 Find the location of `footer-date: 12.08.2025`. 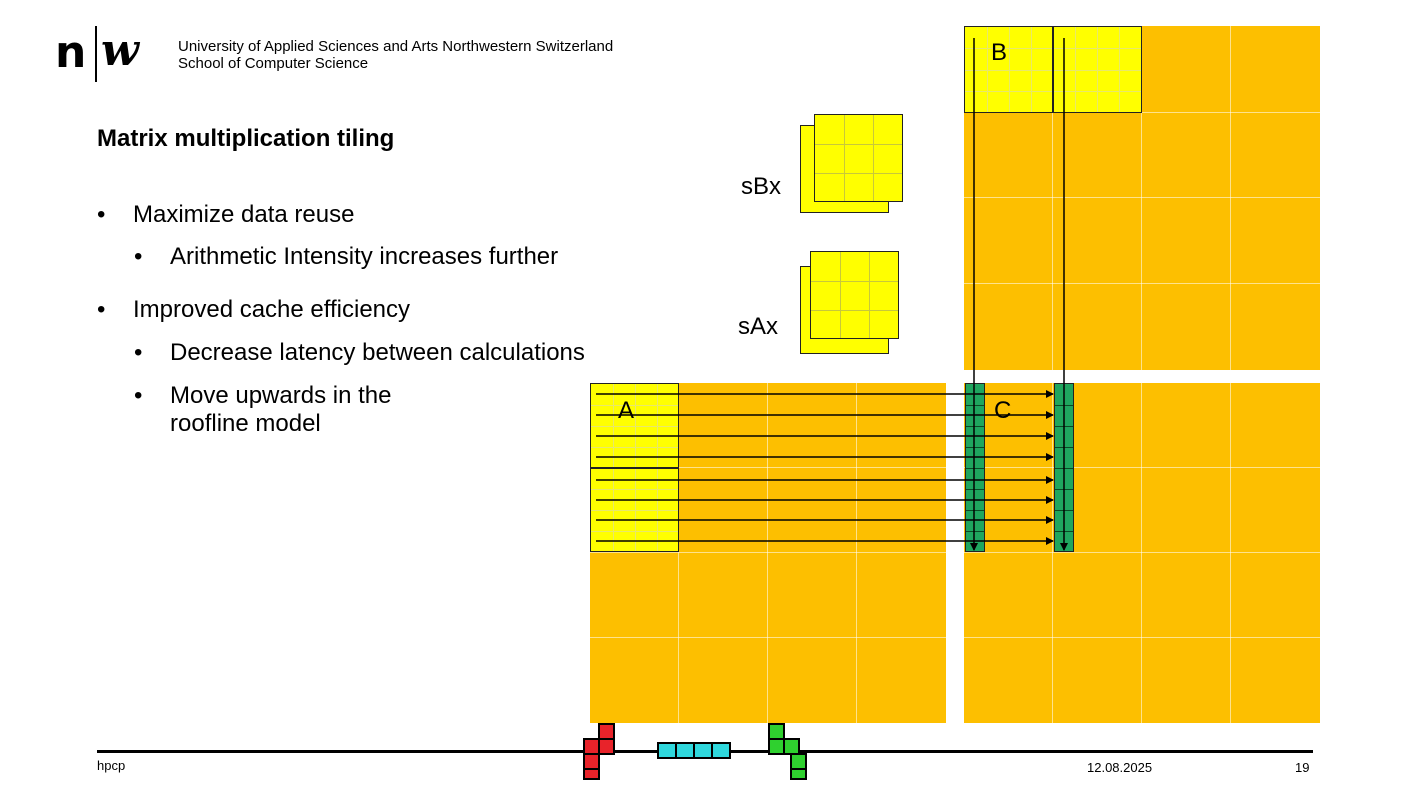

footer-date: 12.08.2025 is located at coordinates (1120, 767).